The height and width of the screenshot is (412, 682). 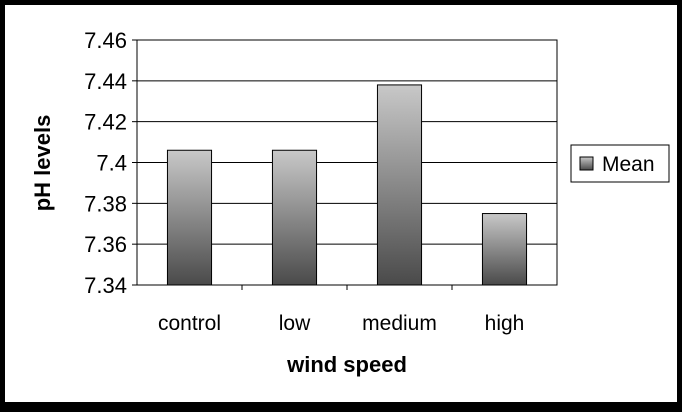 I want to click on y-tick-label: 7.34, so click(x=105, y=285).